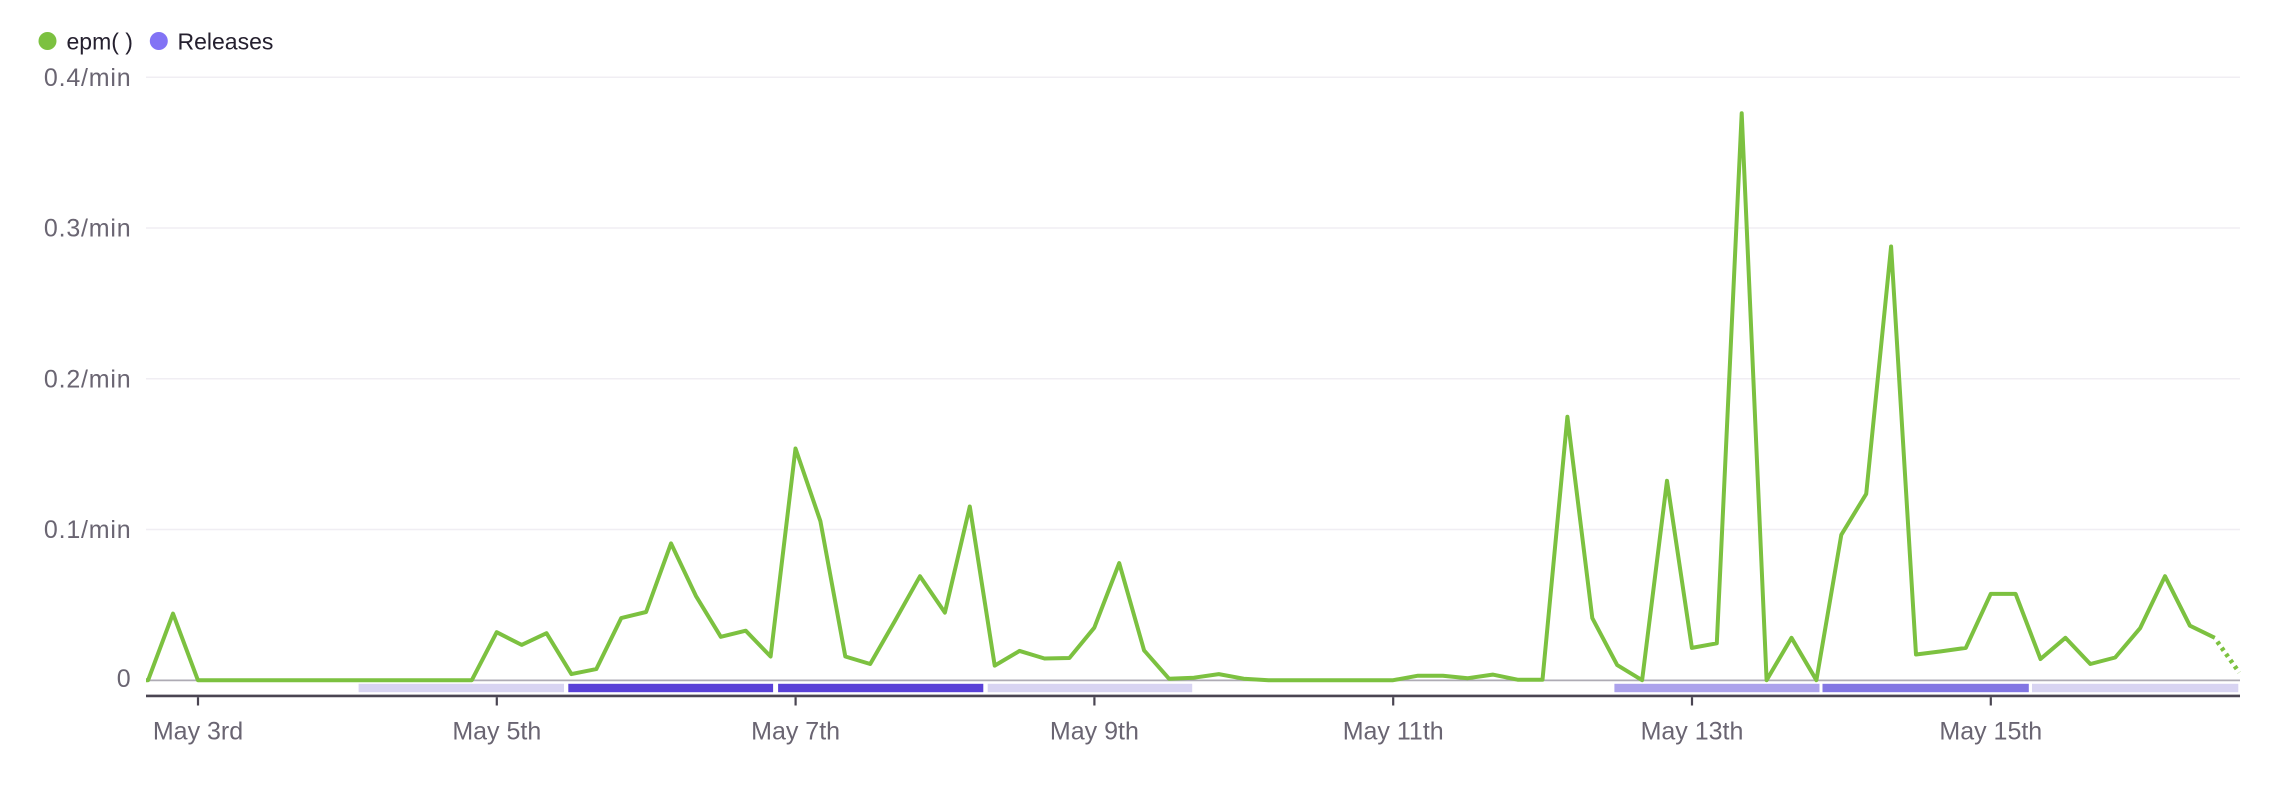 The width and height of the screenshot is (2280, 788). I want to click on svg-text: May 3rd, so click(198, 732).